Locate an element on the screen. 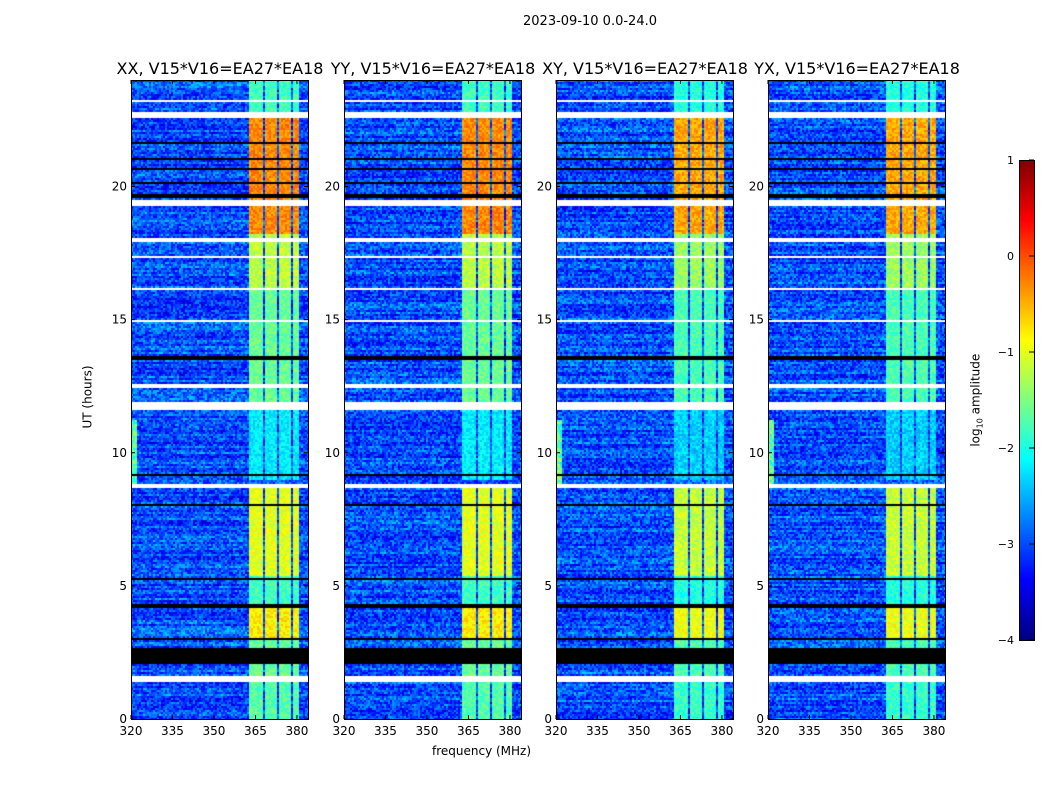  colorbar-label-rest: amplitude is located at coordinates (975, 386).